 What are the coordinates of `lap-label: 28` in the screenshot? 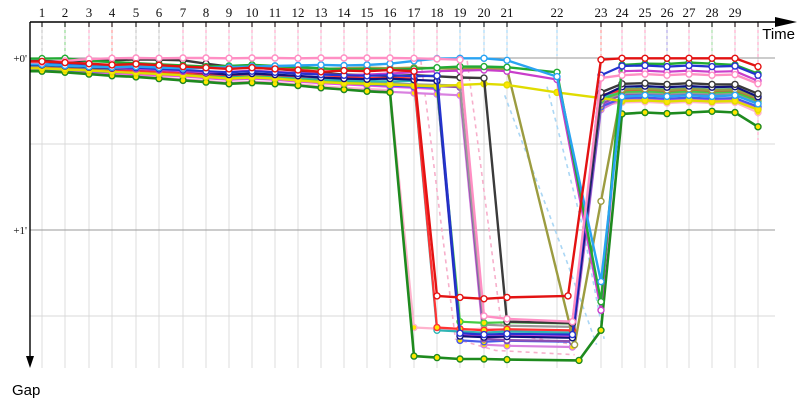 It's located at (712, 12).